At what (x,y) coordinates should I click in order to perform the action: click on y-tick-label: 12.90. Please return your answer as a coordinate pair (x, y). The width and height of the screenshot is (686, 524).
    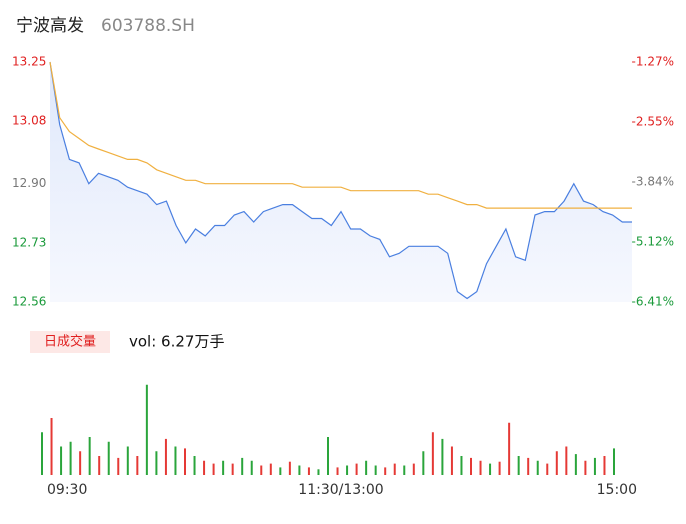
    Looking at the image, I should click on (29, 183).